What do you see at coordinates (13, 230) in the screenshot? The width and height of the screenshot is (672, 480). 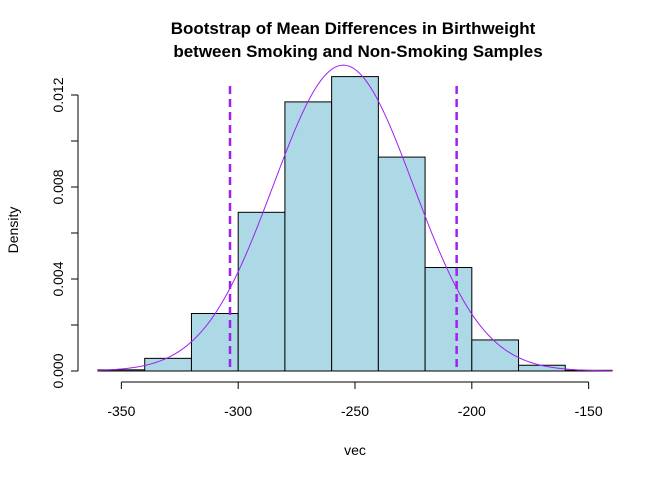 I see `y-axis-title: Density` at bounding box center [13, 230].